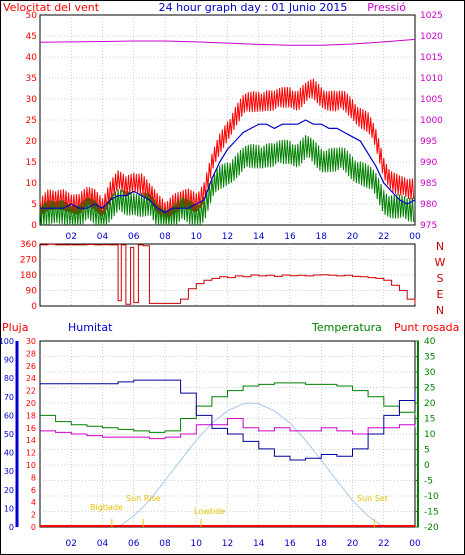  Describe the element at coordinates (33, 527) in the screenshot. I see `rain-y-tick-0: 0` at that location.